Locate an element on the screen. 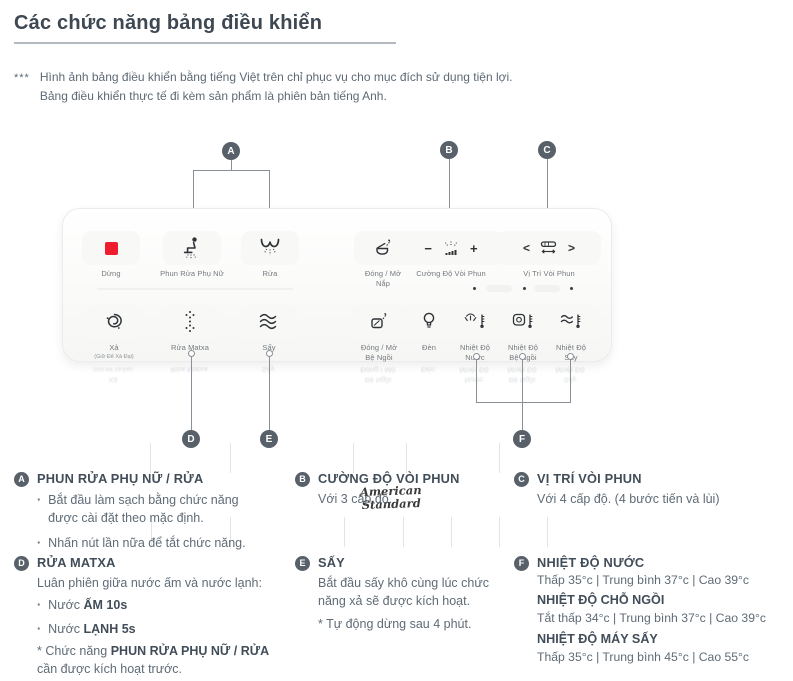 The height and width of the screenshot is (681, 793). callout-a-bar is located at coordinates (231, 170).